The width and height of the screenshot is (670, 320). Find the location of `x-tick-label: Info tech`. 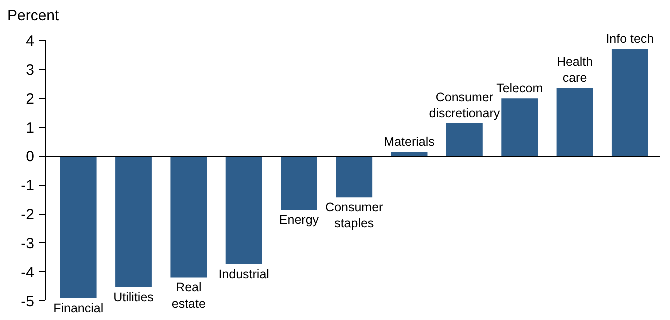

x-tick-label: Info tech is located at coordinates (630, 39).